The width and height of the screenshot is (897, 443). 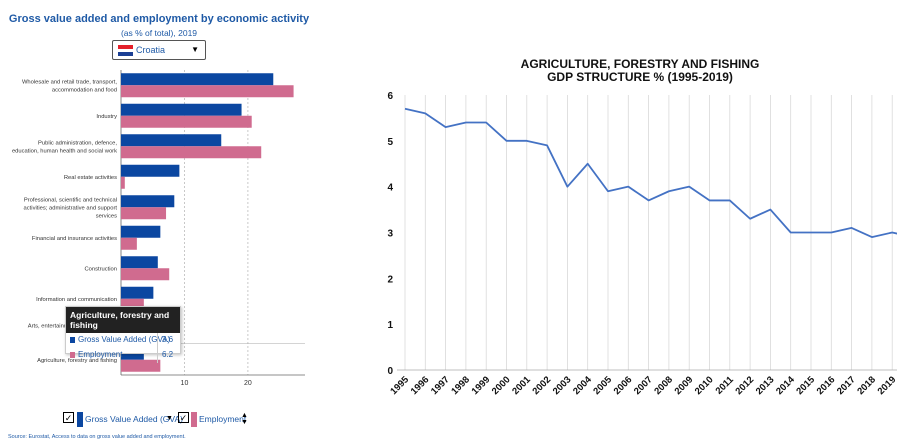 What do you see at coordinates (100, 269) in the screenshot?
I see `category-label: Construction` at bounding box center [100, 269].